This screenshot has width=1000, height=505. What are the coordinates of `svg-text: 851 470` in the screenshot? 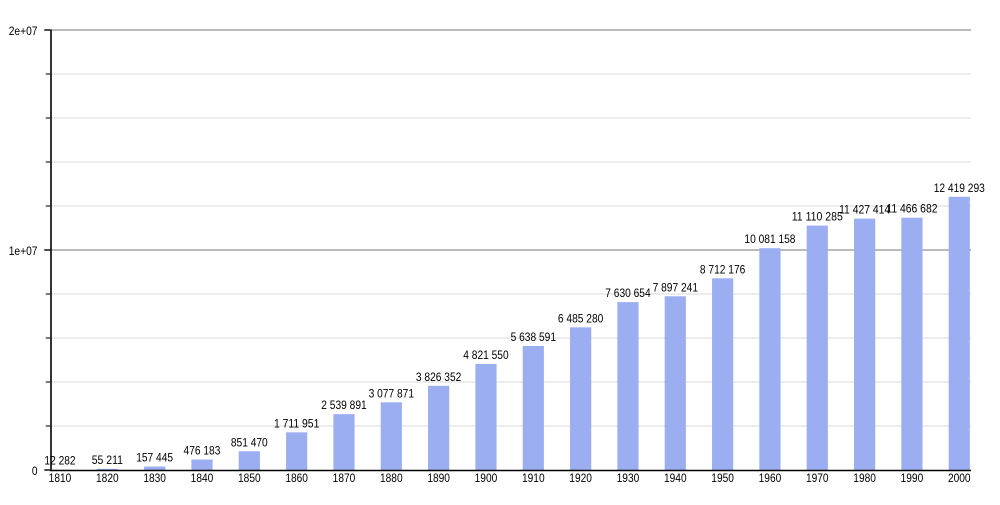 It's located at (249, 442).